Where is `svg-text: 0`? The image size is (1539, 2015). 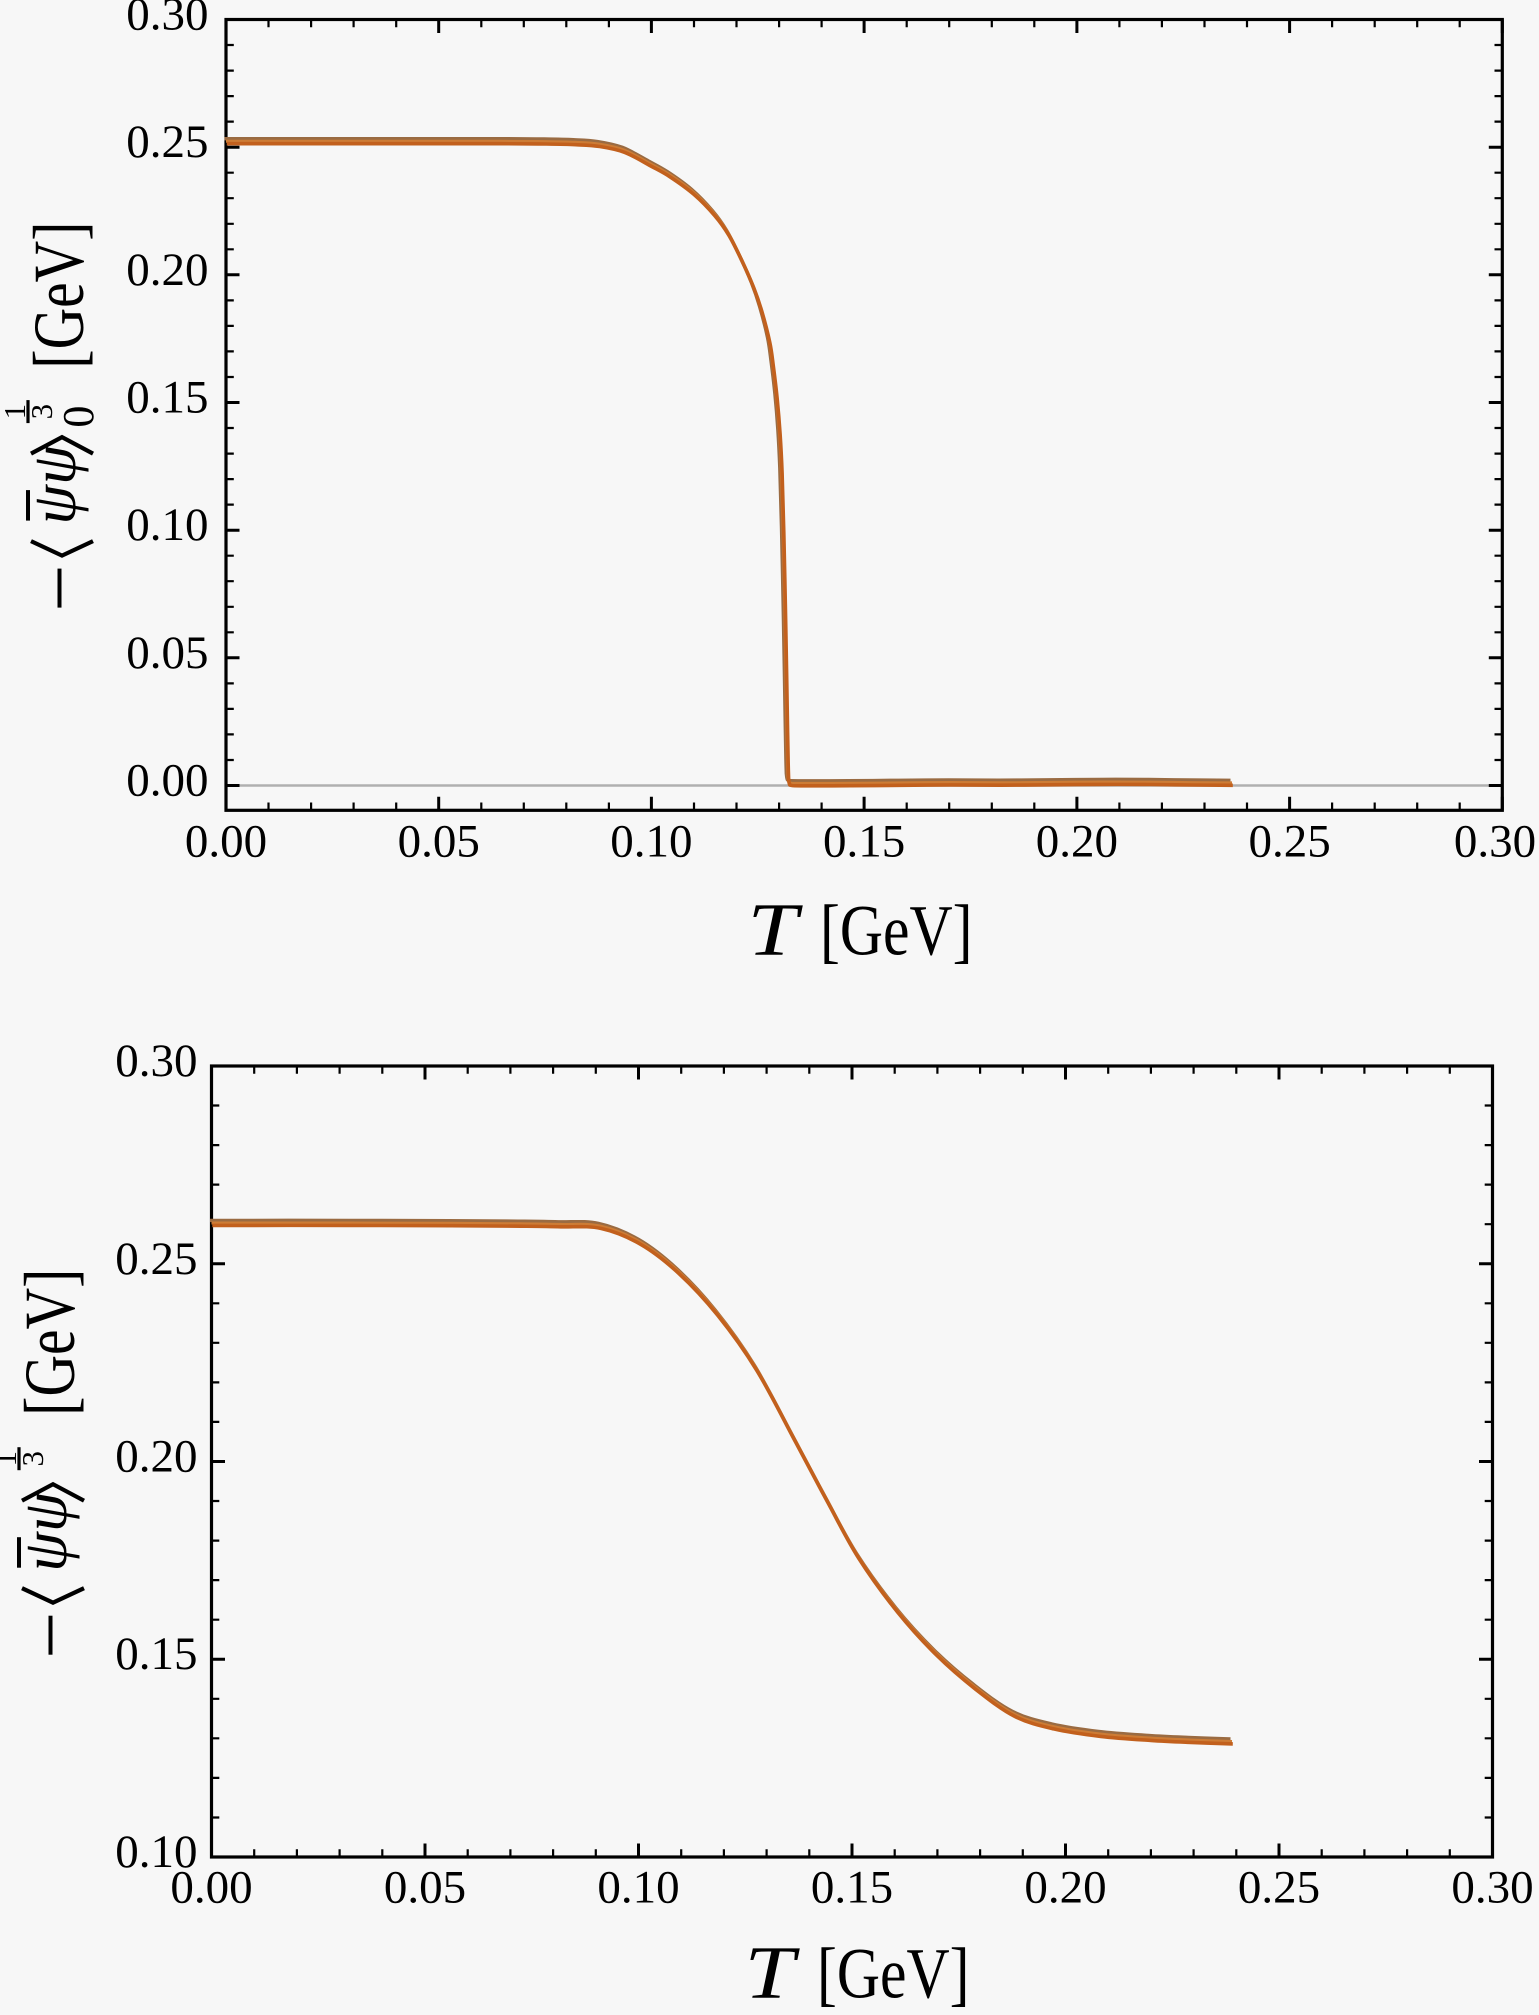 svg-text: 0 is located at coordinates (78, 417).